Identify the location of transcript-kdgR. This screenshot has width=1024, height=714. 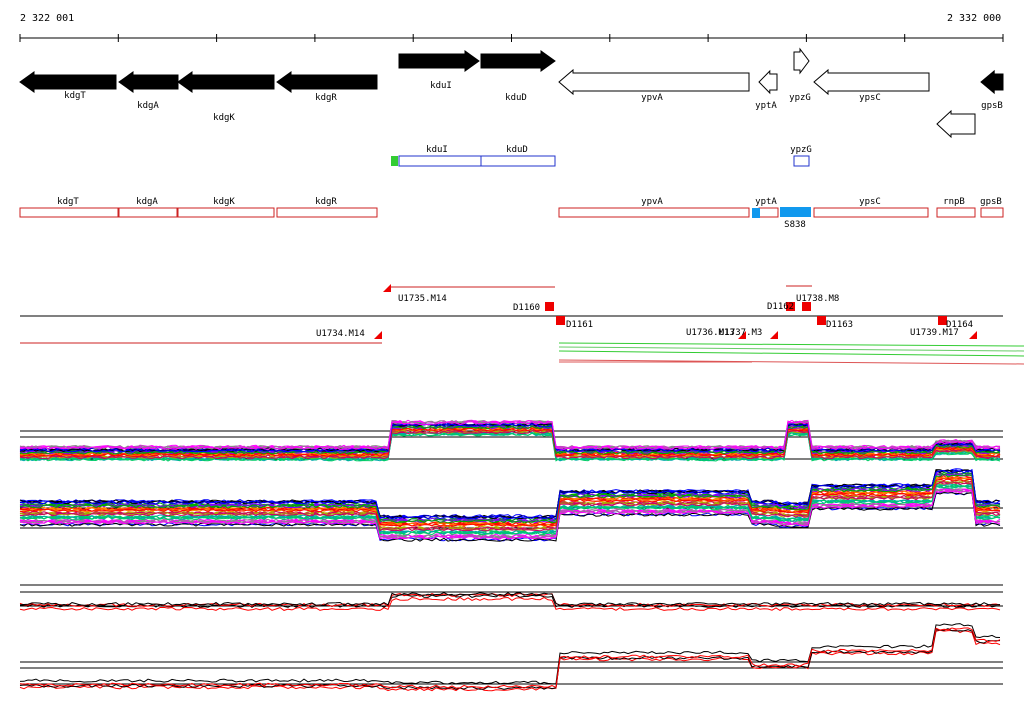
(327, 212).